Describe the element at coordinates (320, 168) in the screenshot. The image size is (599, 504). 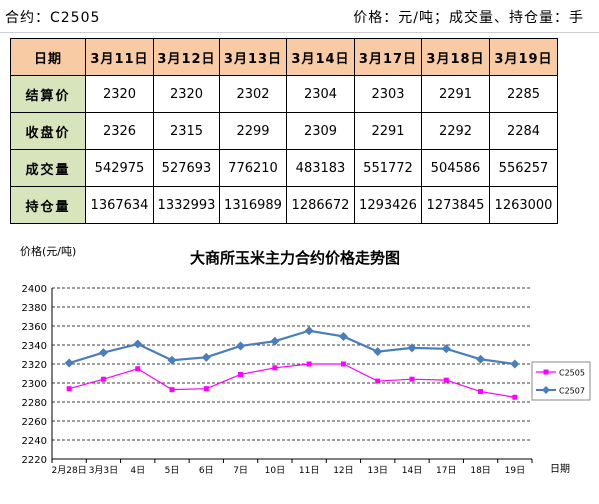
I see `table-cell: 483183` at that location.